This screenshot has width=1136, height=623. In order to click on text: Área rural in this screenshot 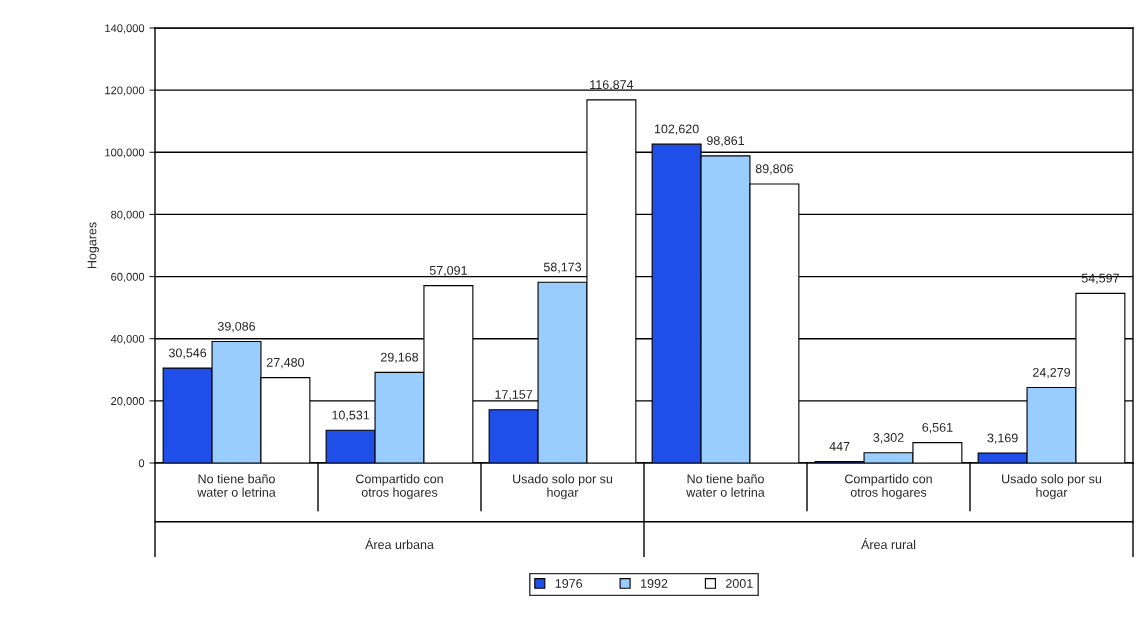, I will do `click(888, 544)`.